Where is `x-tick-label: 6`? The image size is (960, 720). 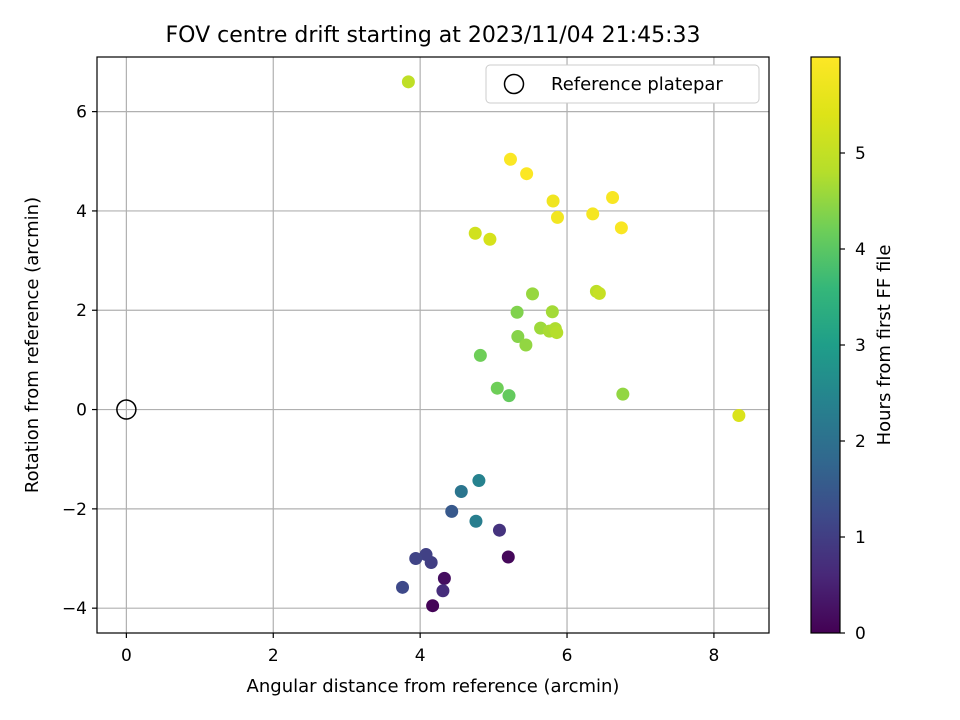
x-tick-label: 6 is located at coordinates (567, 656).